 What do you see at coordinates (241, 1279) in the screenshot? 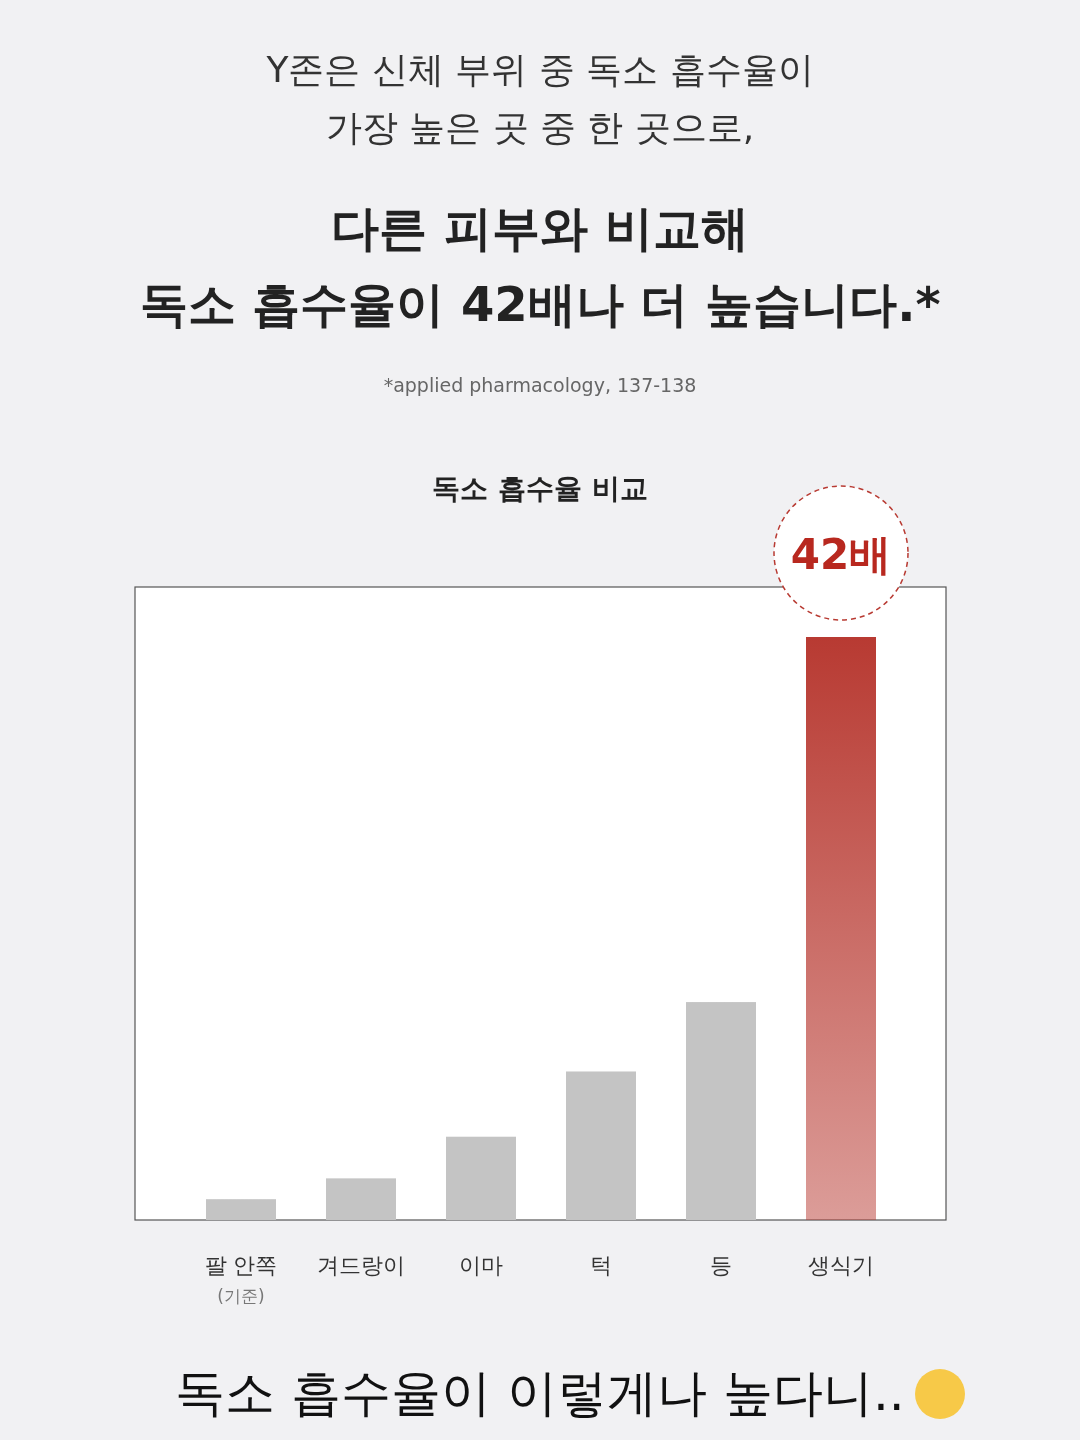
I see `x-tick-label: 팔 안쪽 (기준)` at bounding box center [241, 1279].